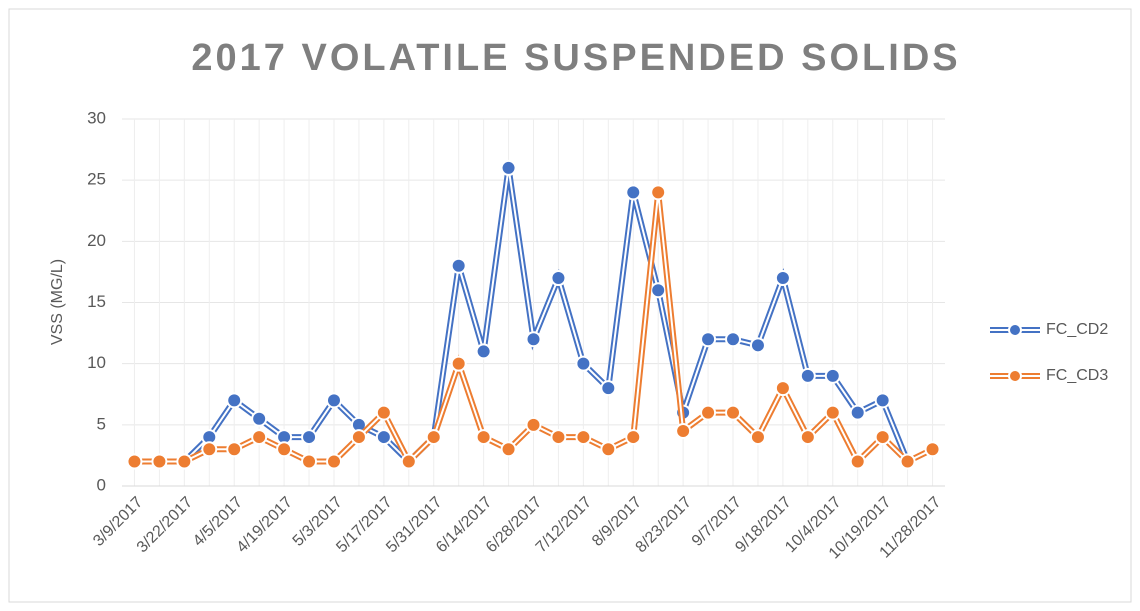 The height and width of the screenshot is (611, 1140). Describe the element at coordinates (96, 362) in the screenshot. I see `y-tick-label: 10` at that location.